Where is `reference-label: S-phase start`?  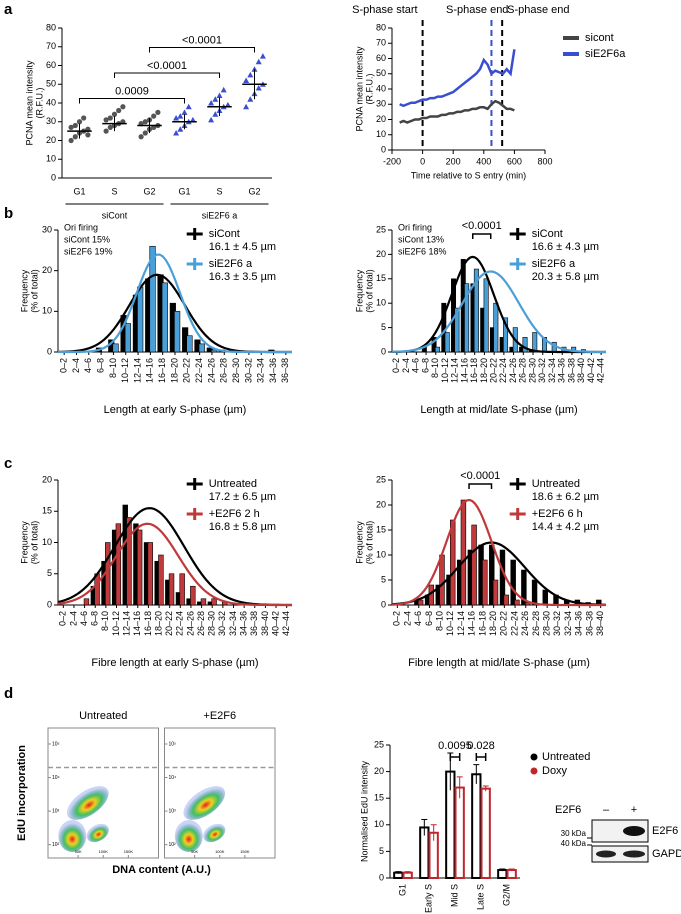
reference-label: S-phase start is located at coordinates (384, 10).